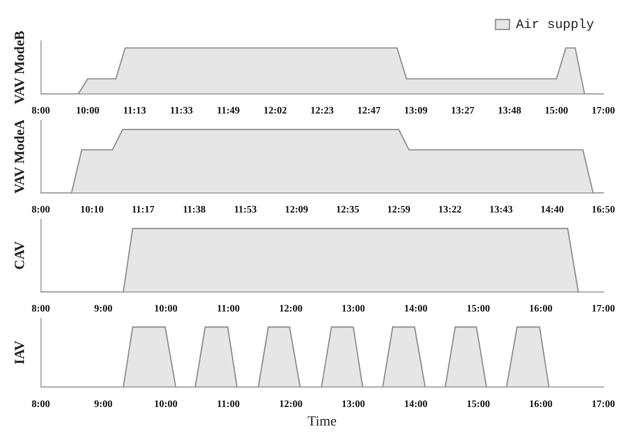 The height and width of the screenshot is (438, 626). Describe the element at coordinates (322, 111) in the screenshot. I see `x-tick-label: 12:23` at that location.